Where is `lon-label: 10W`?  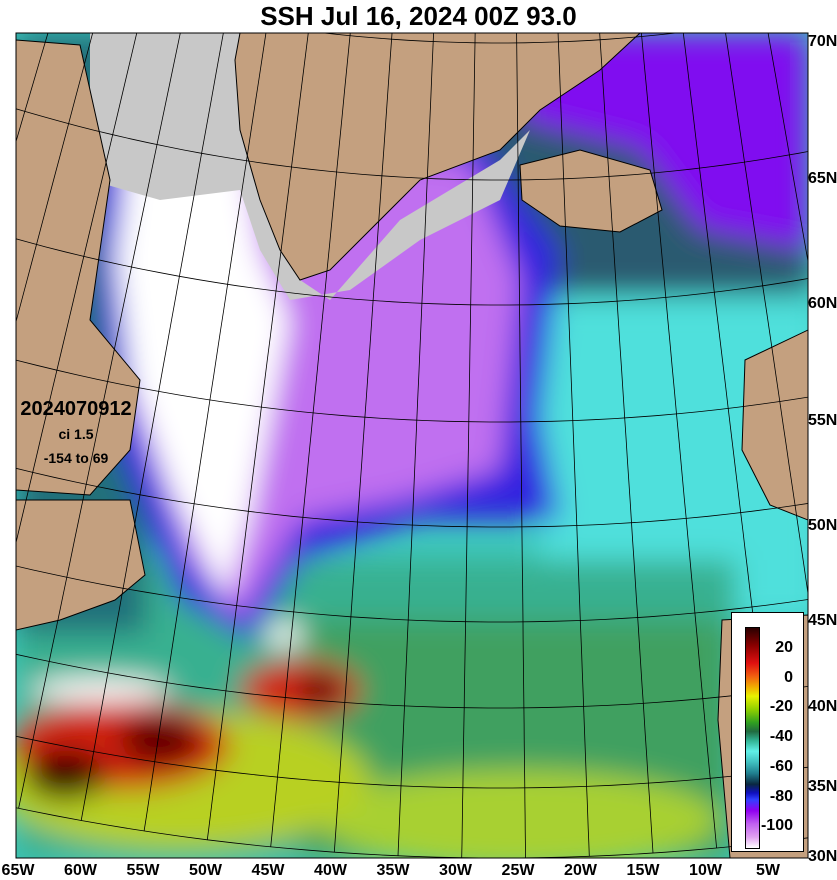 lon-label: 10W is located at coordinates (705, 871).